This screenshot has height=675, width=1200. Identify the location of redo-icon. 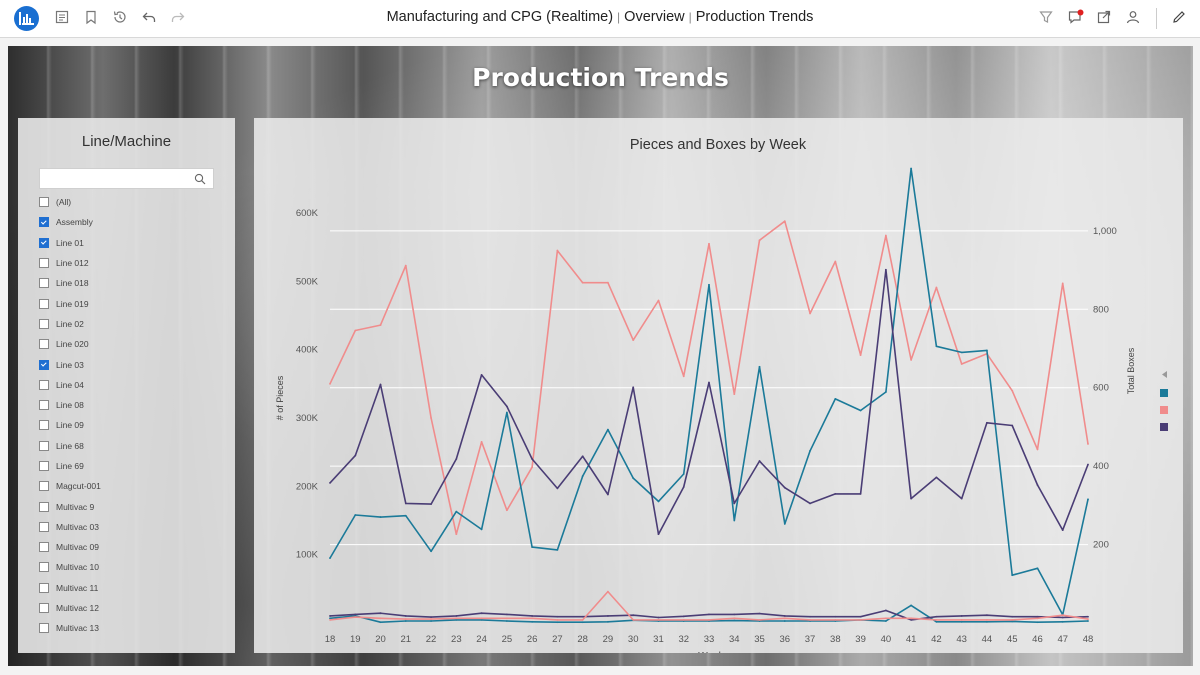
(180, 19).